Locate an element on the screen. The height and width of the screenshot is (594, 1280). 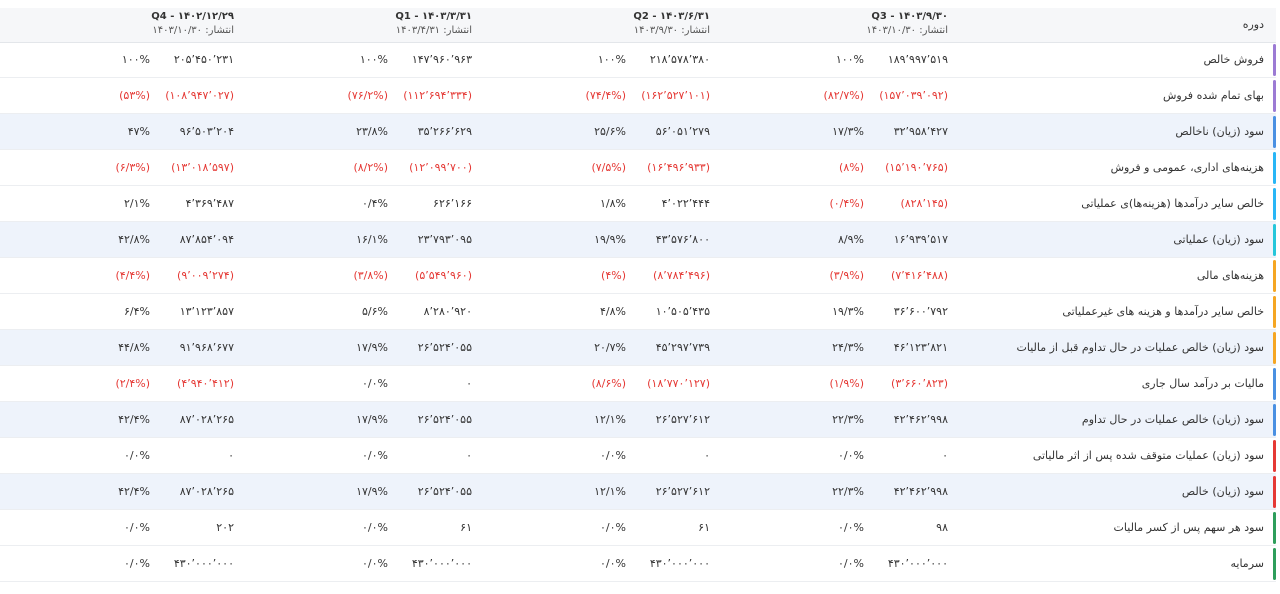
value-cell: (۷٬۴۱۶٬۴۸۸) is located at coordinates (919, 275).